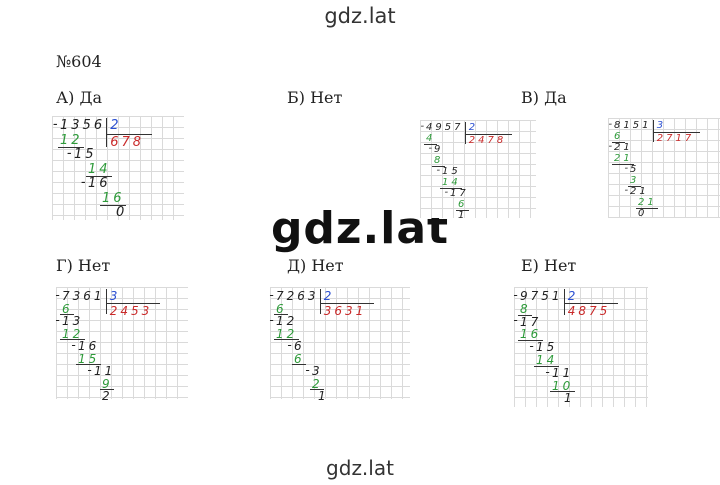  Describe the element at coordinates (107, 383) in the screenshot. I see `division-step: 9` at that location.